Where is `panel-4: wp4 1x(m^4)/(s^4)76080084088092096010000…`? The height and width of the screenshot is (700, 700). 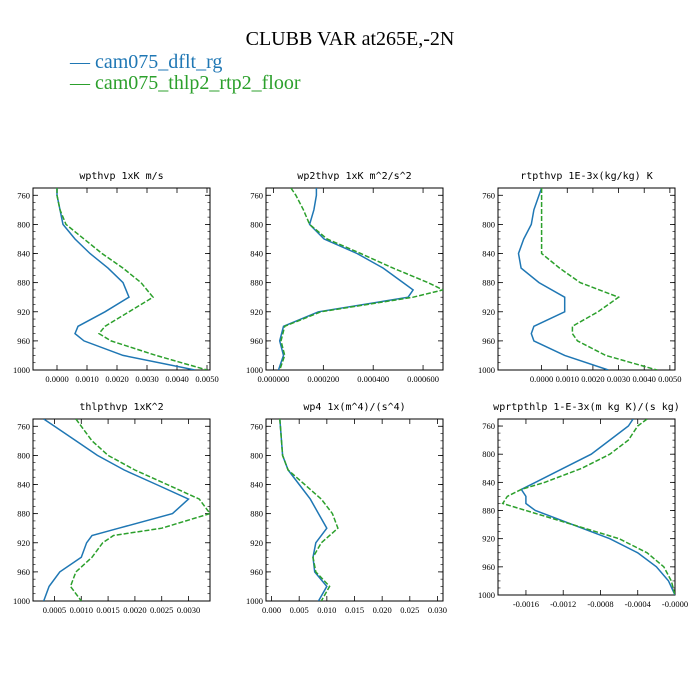
panel-4: wp4 1x(m^4)/(s^4)76080084088092096010000… is located at coordinates (346, 508).